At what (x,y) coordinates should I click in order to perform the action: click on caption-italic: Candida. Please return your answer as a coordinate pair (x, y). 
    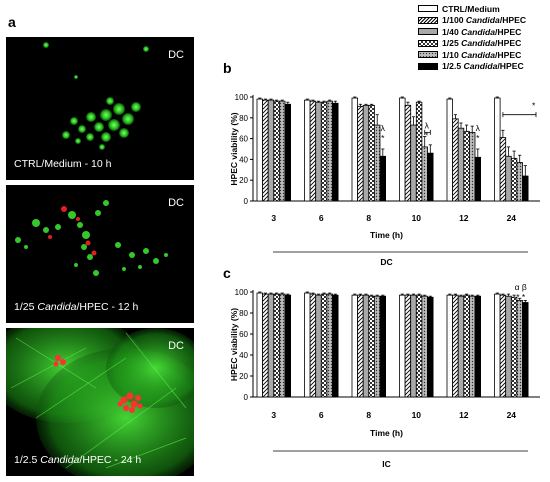
    Looking at the image, I should click on (60, 460).